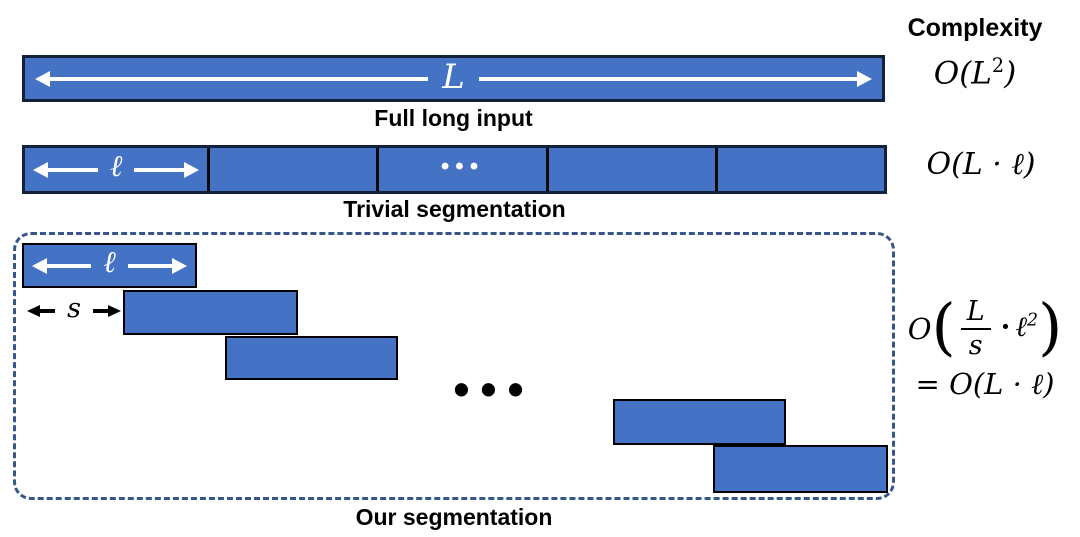 The height and width of the screenshot is (537, 1080). I want to click on complexity-our-formula: O ( L s · ℓ2 ) = O(L · ℓ), so click(985, 346).